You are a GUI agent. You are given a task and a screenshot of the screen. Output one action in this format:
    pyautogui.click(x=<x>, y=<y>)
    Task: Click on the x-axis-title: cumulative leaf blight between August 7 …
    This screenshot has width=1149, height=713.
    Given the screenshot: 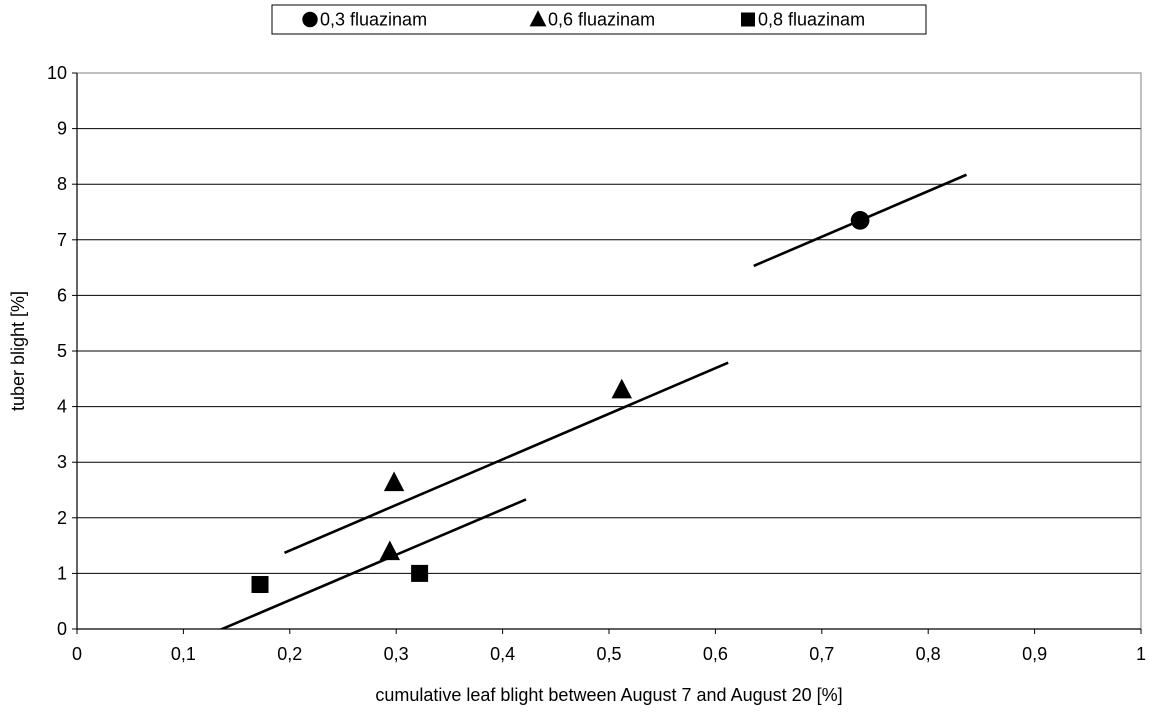 What is the action you would take?
    pyautogui.click(x=608, y=695)
    